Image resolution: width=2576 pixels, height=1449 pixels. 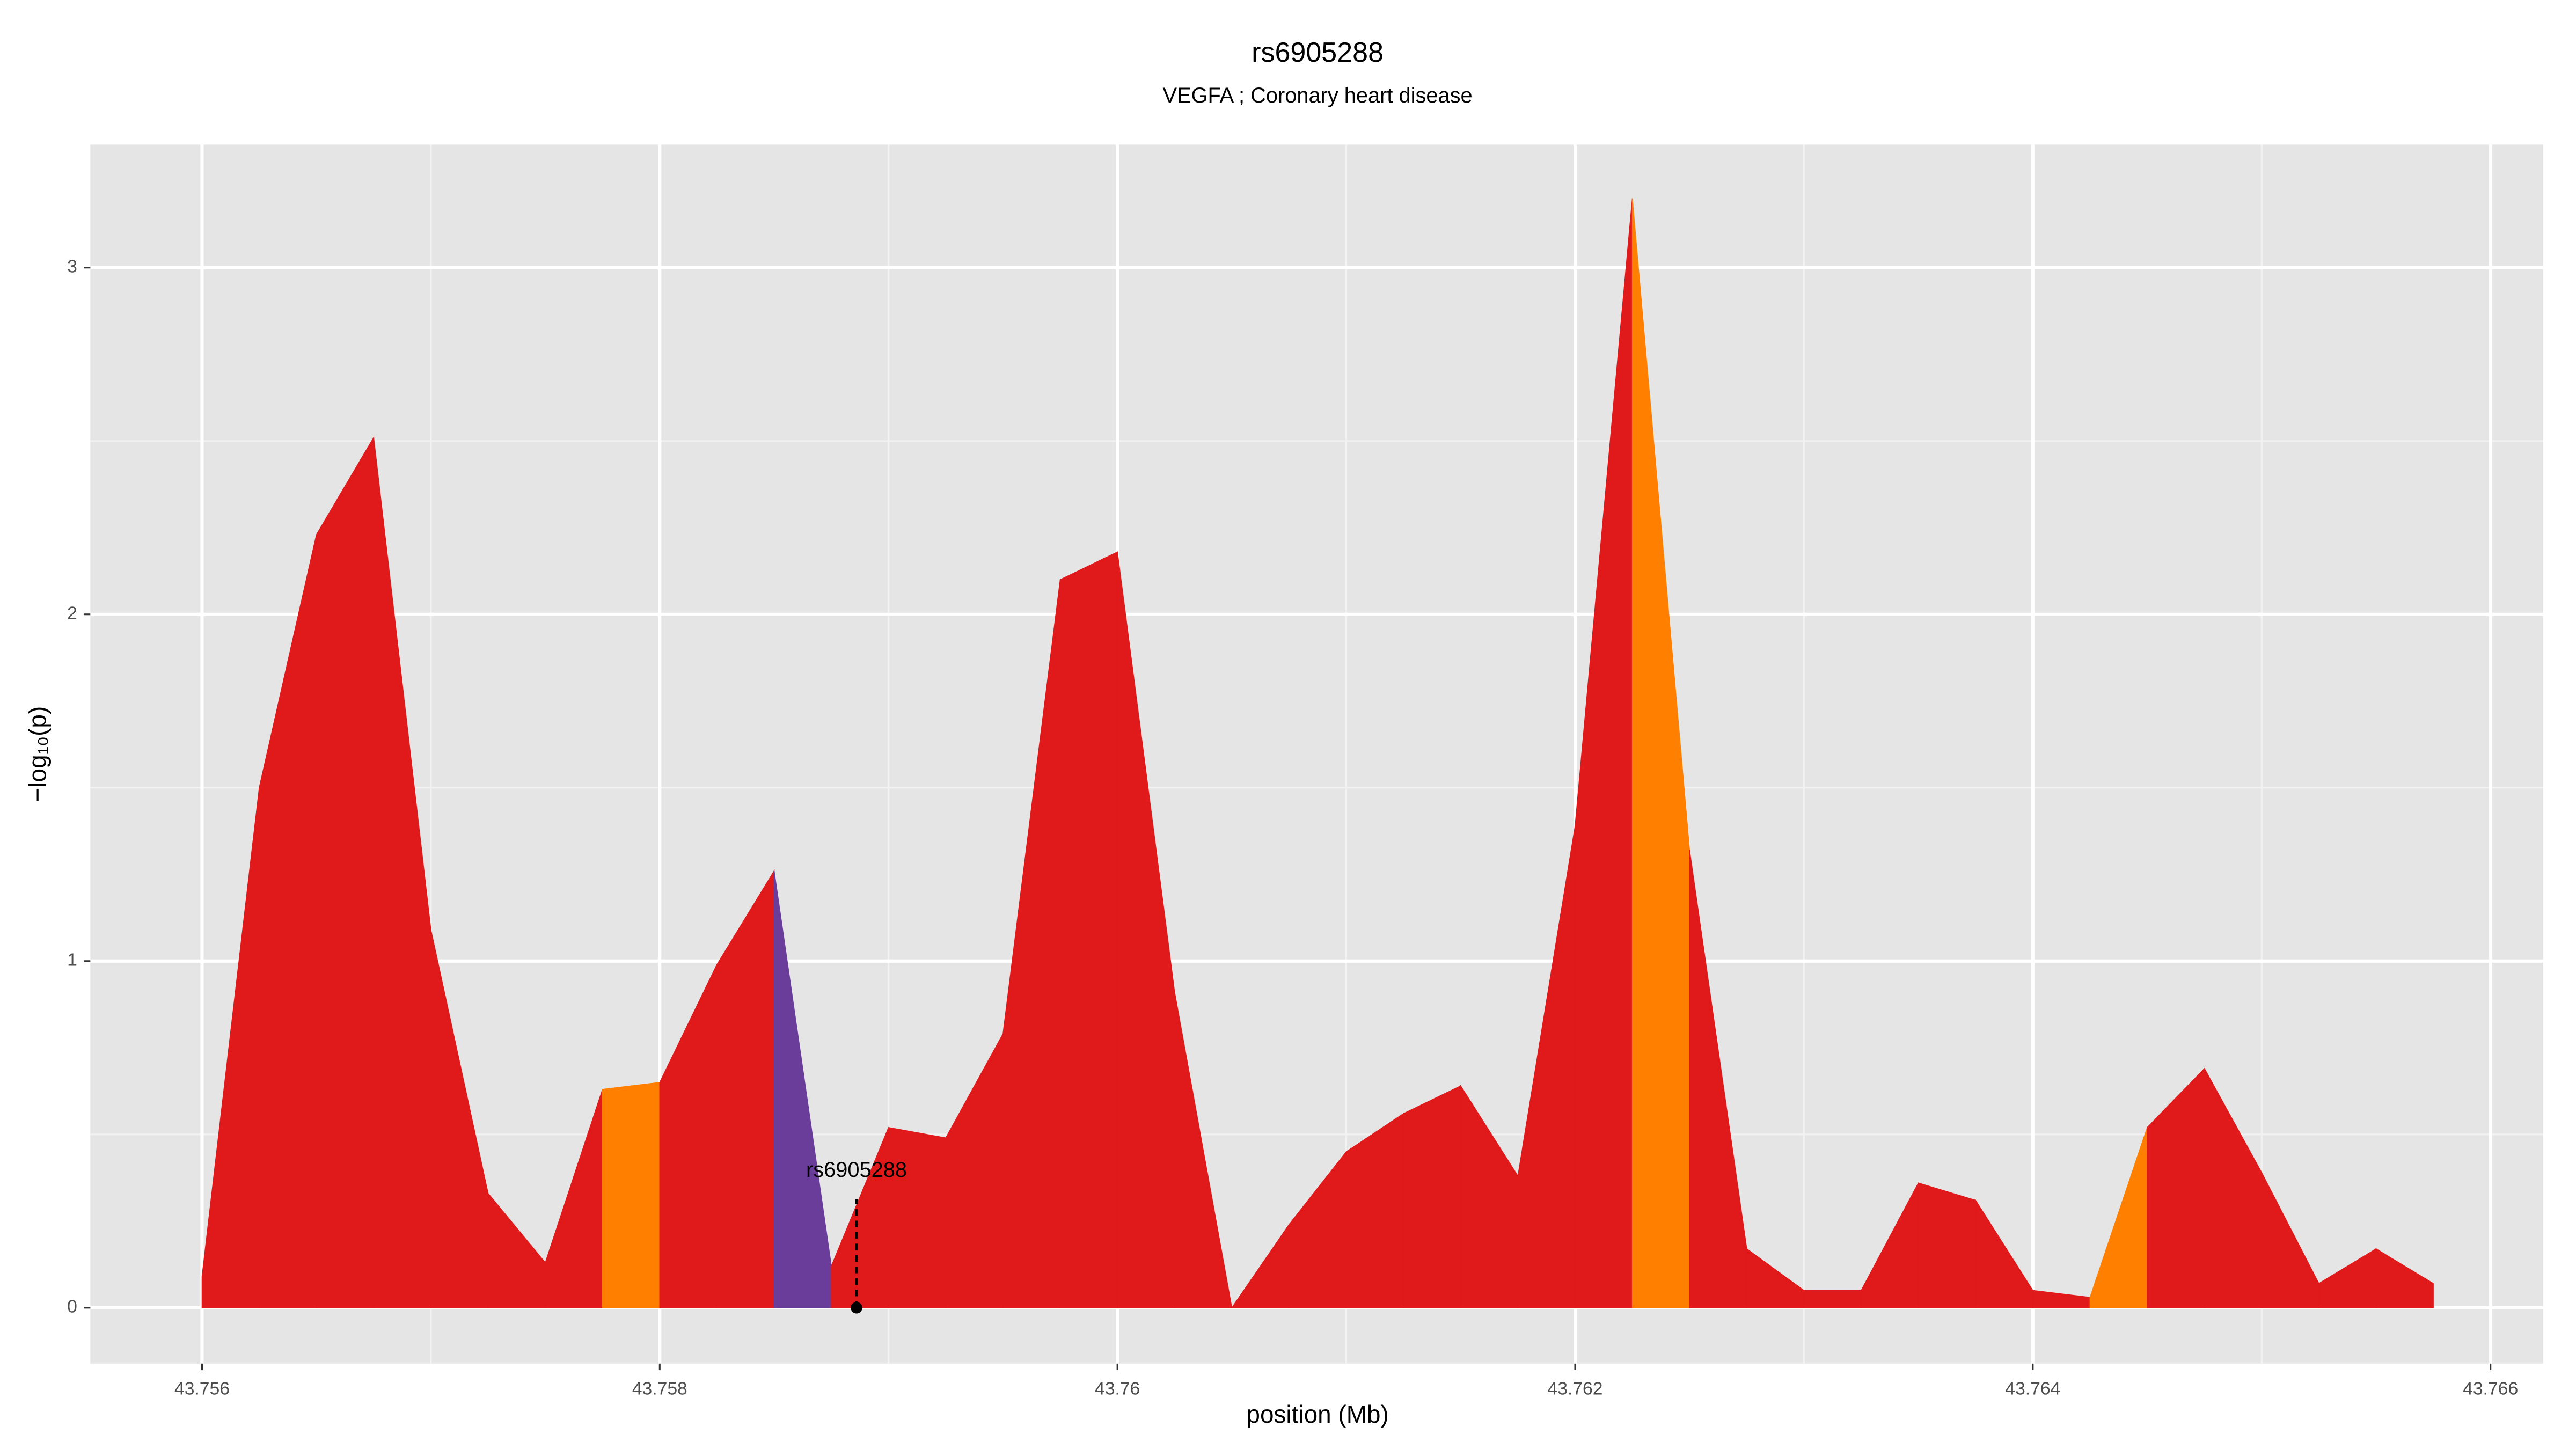 I want to click on annotation: rs6905288, so click(x=856, y=1236).